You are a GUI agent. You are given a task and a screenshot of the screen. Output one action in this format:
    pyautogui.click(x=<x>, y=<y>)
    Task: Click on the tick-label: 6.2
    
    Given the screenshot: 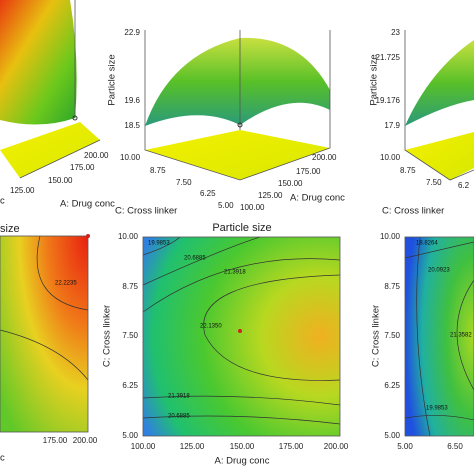 What is the action you would take?
    pyautogui.click(x=464, y=185)
    